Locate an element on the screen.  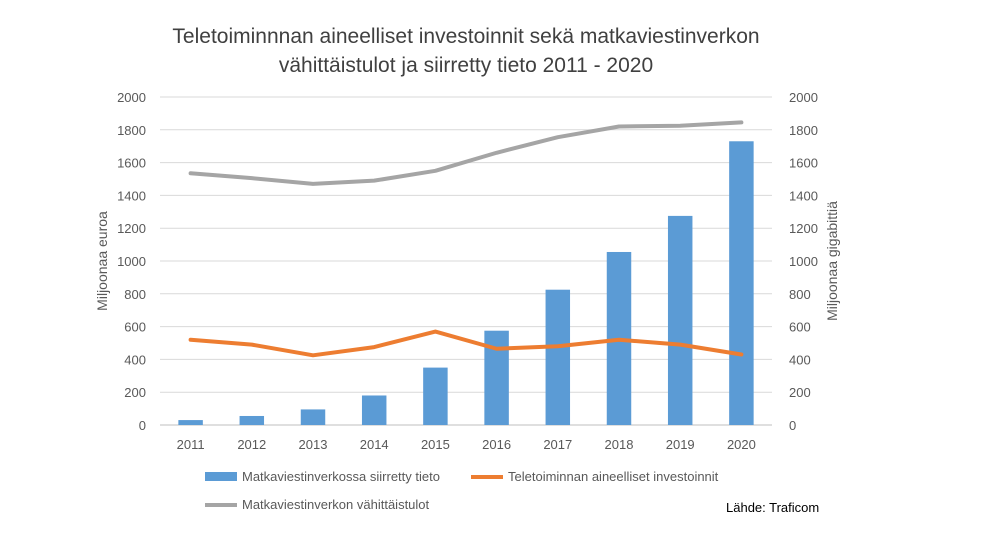
right-tick-label: 1600 is located at coordinates (803, 163).